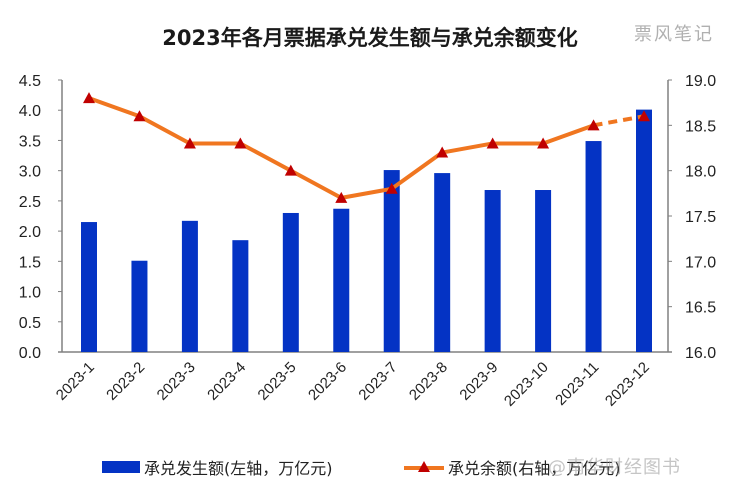 The width and height of the screenshot is (744, 499). What do you see at coordinates (534, 468) in the screenshot?
I see `legend-line-label: 承兑余额(右轴，万亿元)` at bounding box center [534, 468].